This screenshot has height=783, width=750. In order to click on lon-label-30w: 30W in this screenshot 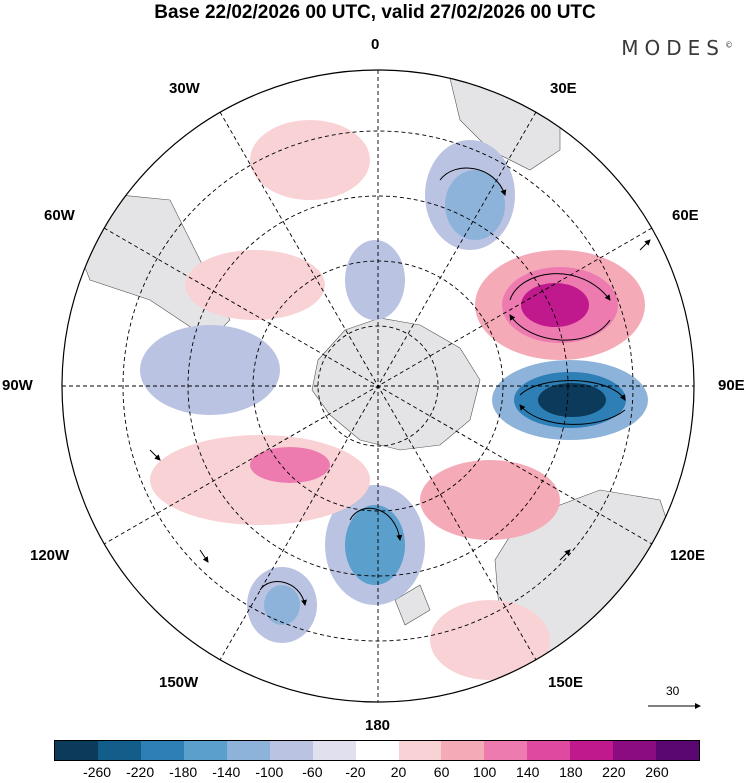, I will do `click(184, 88)`.